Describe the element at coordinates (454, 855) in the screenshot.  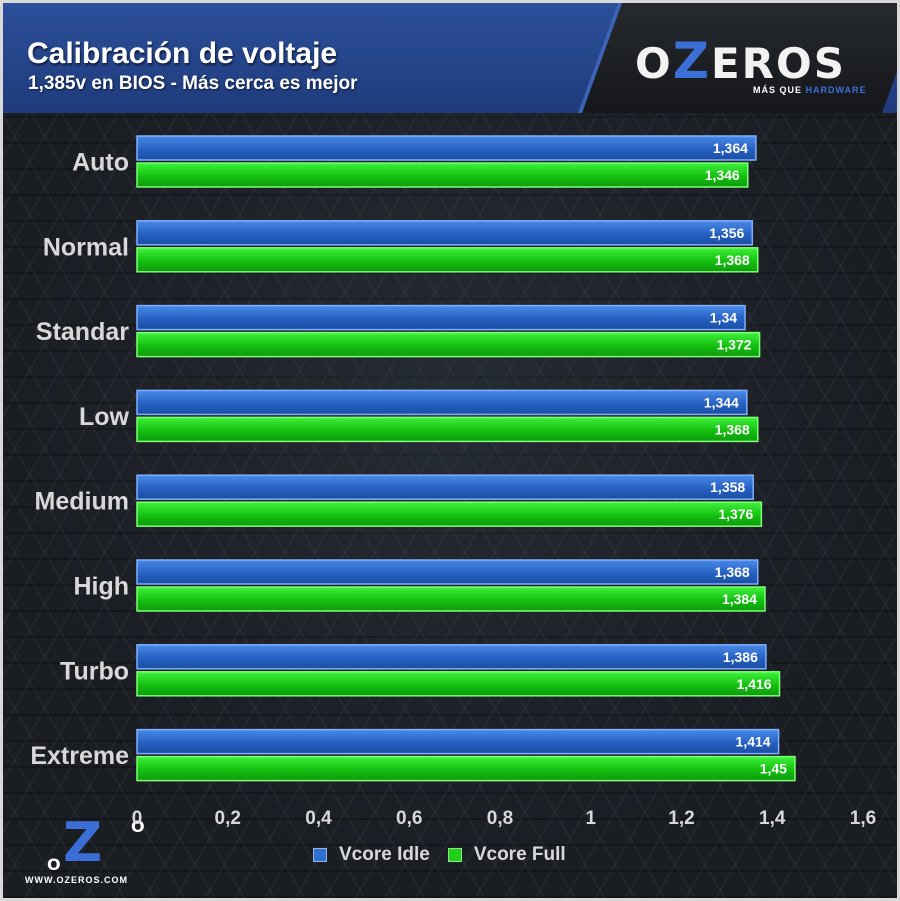
I see `legend-swatch-full` at that location.